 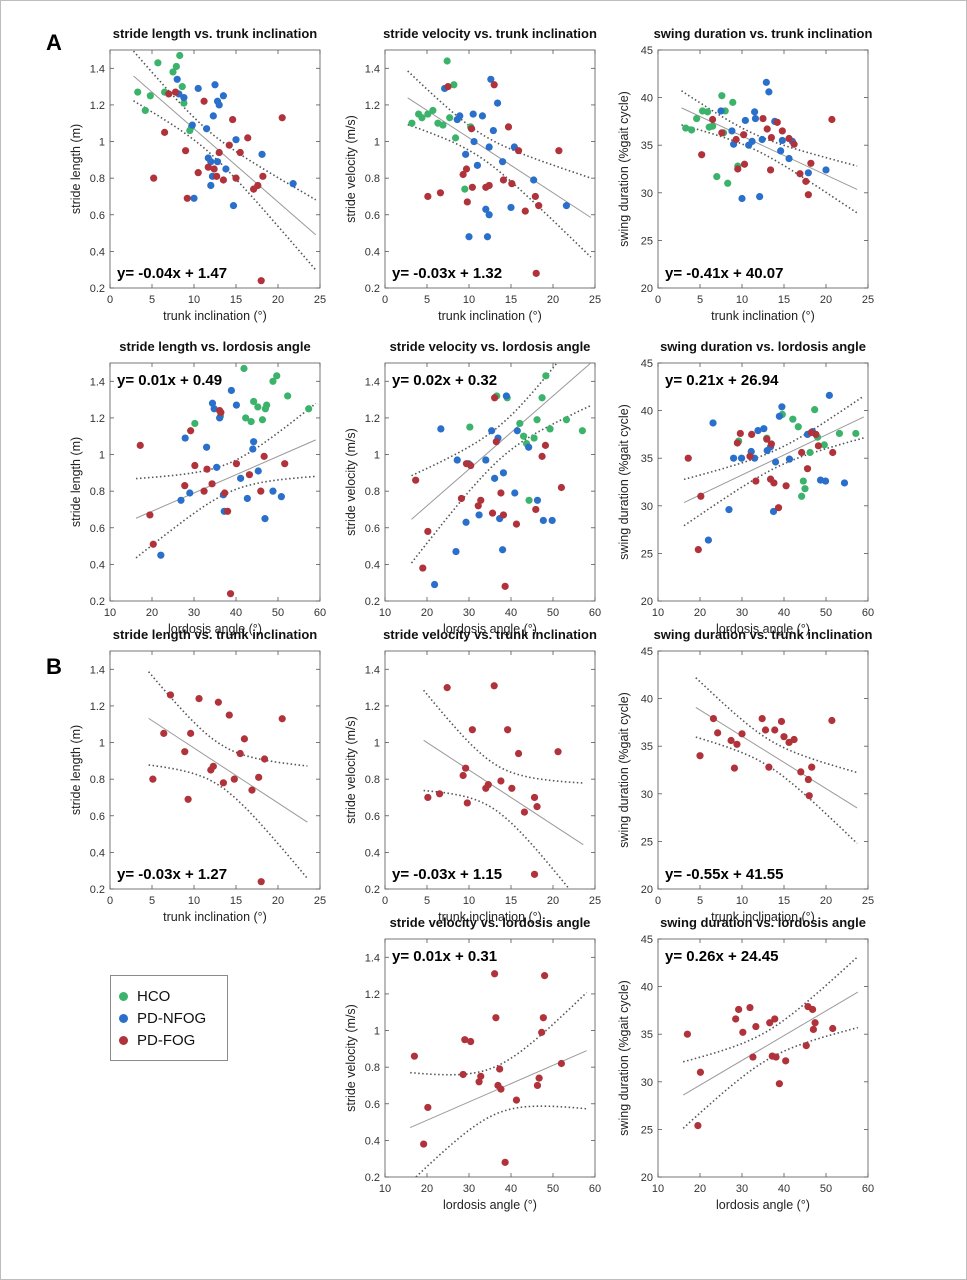 What do you see at coordinates (172, 874) in the screenshot?
I see `regression-equation: y= -0.03x + 1.27` at bounding box center [172, 874].